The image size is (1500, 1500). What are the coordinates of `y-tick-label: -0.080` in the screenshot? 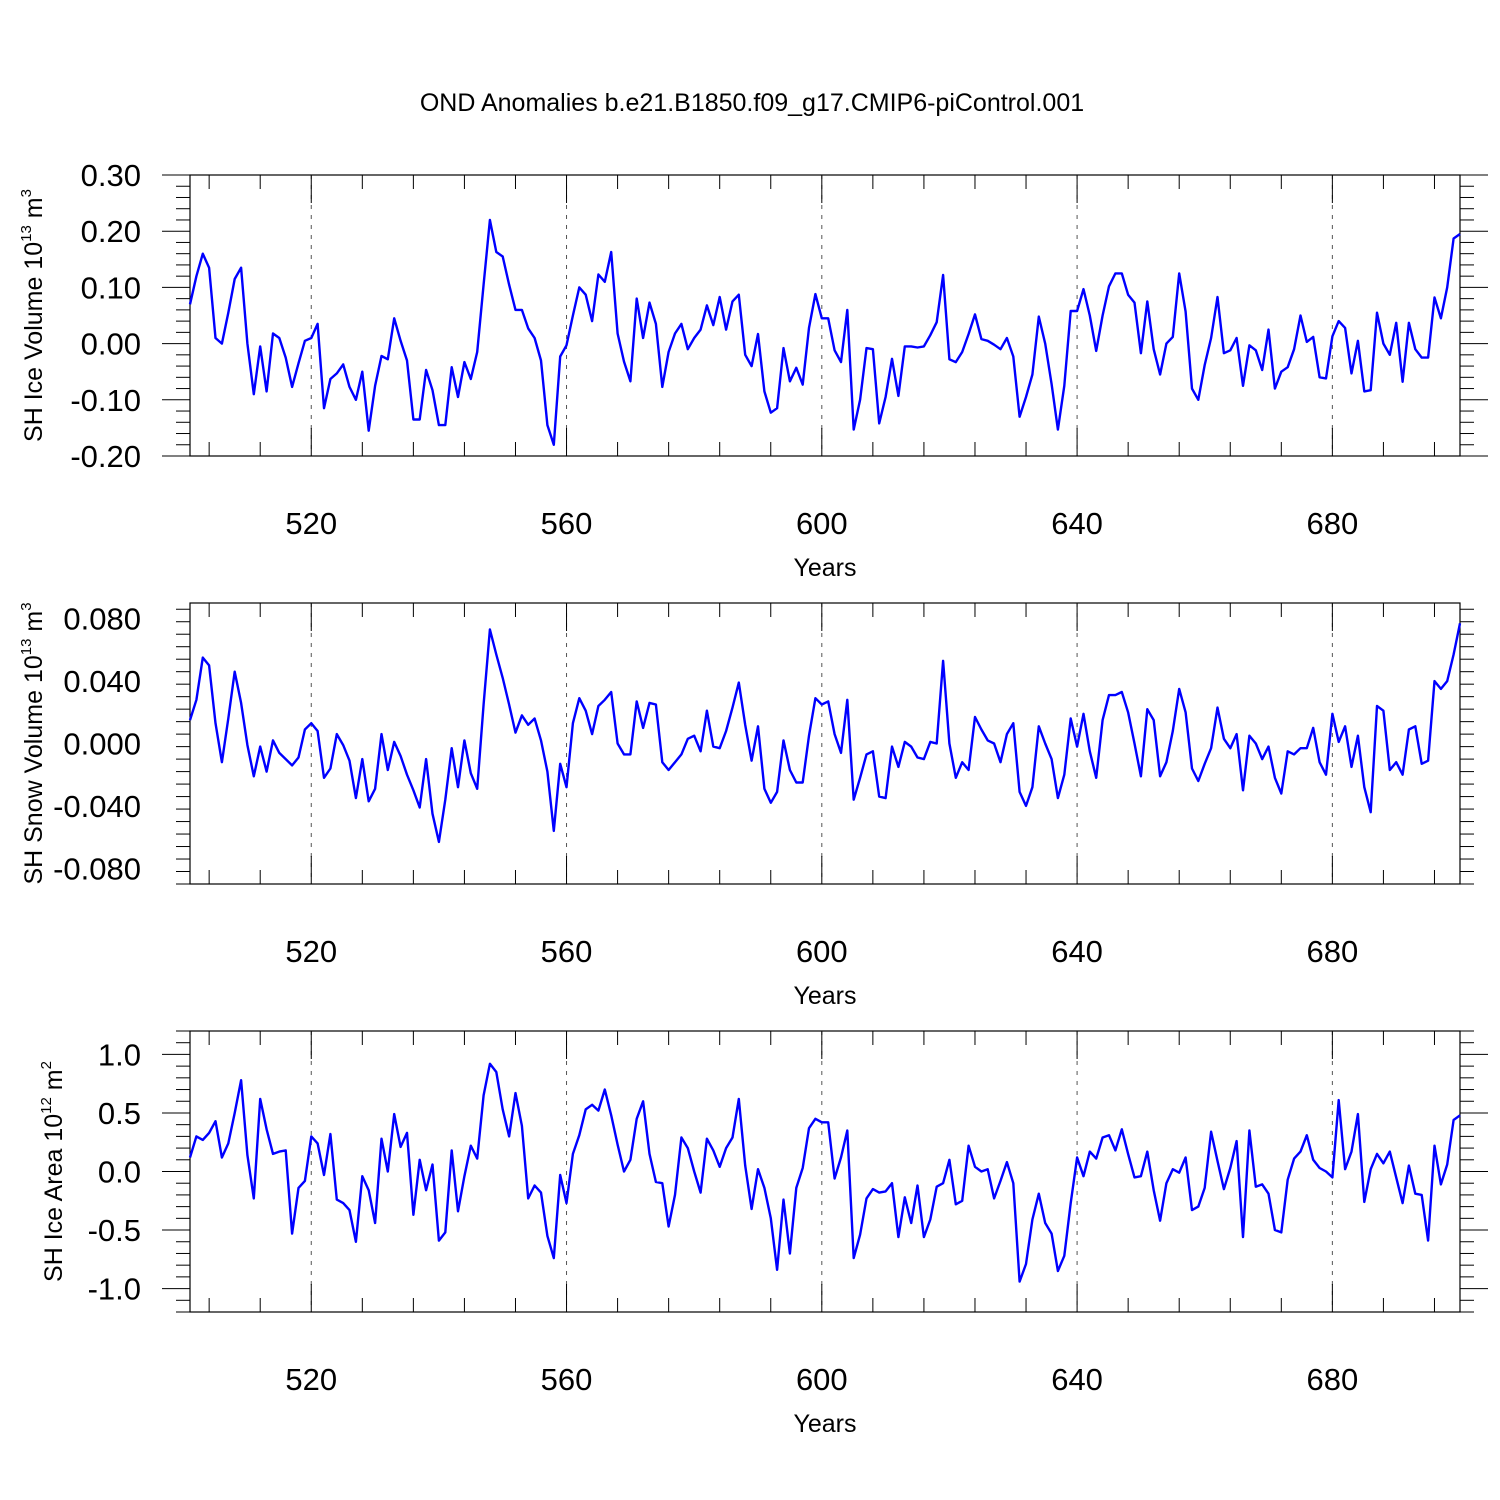 It's located at (97, 868).